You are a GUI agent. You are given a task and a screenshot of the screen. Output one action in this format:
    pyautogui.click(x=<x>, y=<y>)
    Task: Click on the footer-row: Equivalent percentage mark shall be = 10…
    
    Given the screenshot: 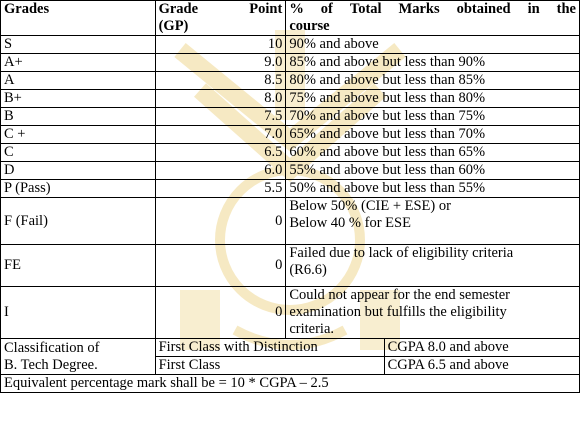 What is the action you would take?
    pyautogui.click(x=290, y=383)
    